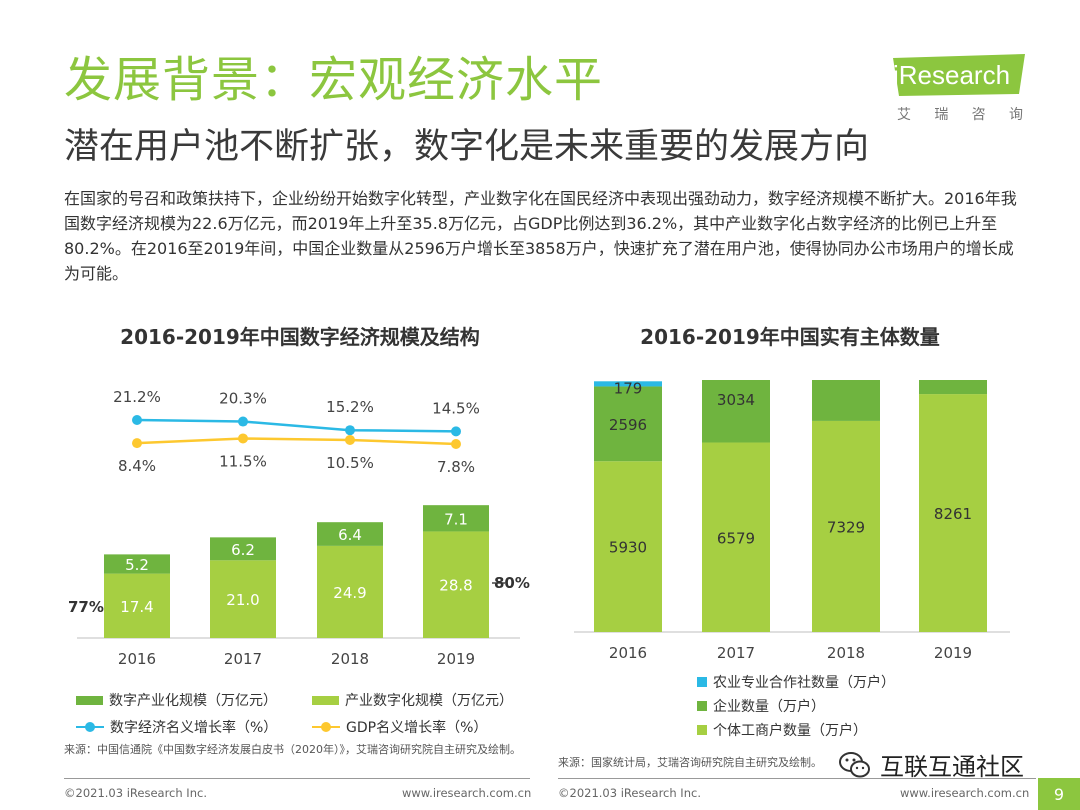 The height and width of the screenshot is (810, 1080). Describe the element at coordinates (86, 607) in the screenshot. I see `share-annotation-2016: 77%` at that location.